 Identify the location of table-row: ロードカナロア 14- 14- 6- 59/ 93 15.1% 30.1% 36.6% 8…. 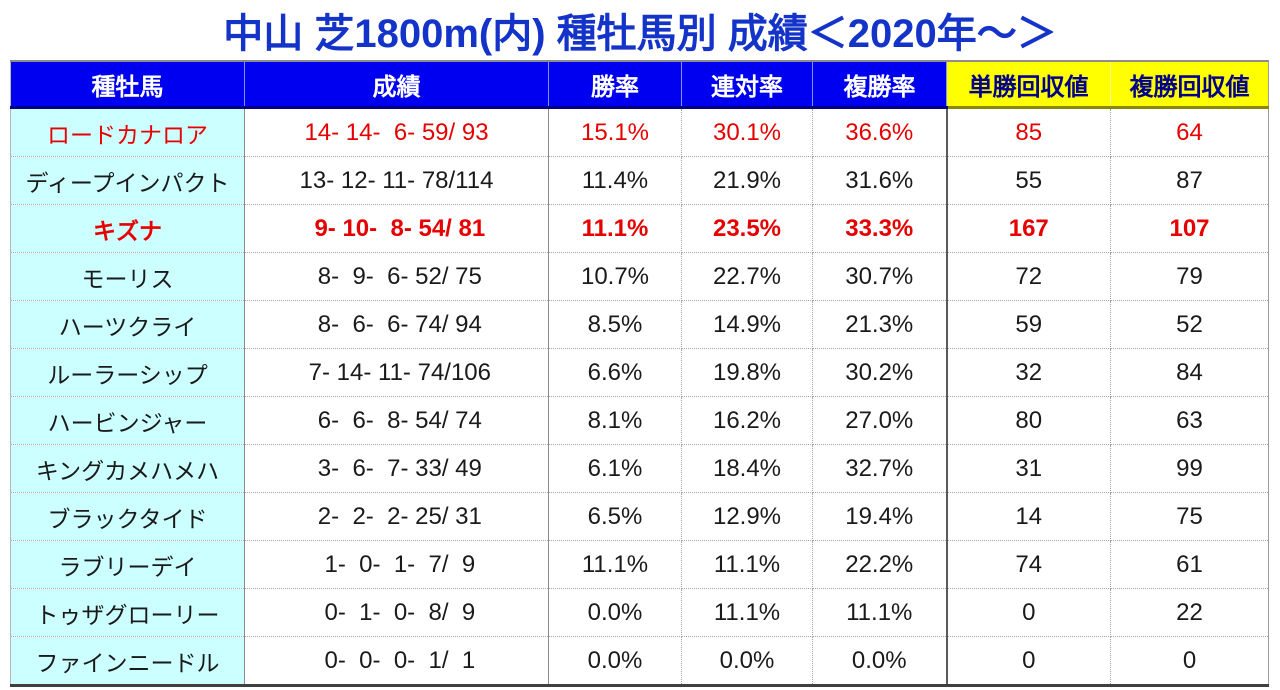
(639, 132).